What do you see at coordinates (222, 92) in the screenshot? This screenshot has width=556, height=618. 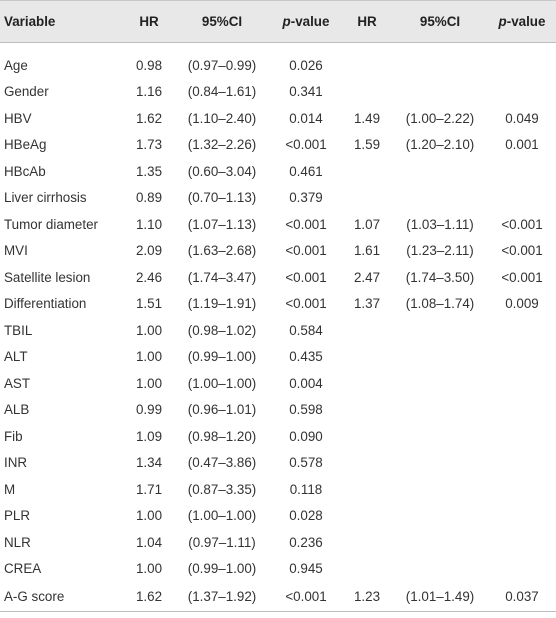 I see `cell-ci-univariate: (0.84–1.61)` at bounding box center [222, 92].